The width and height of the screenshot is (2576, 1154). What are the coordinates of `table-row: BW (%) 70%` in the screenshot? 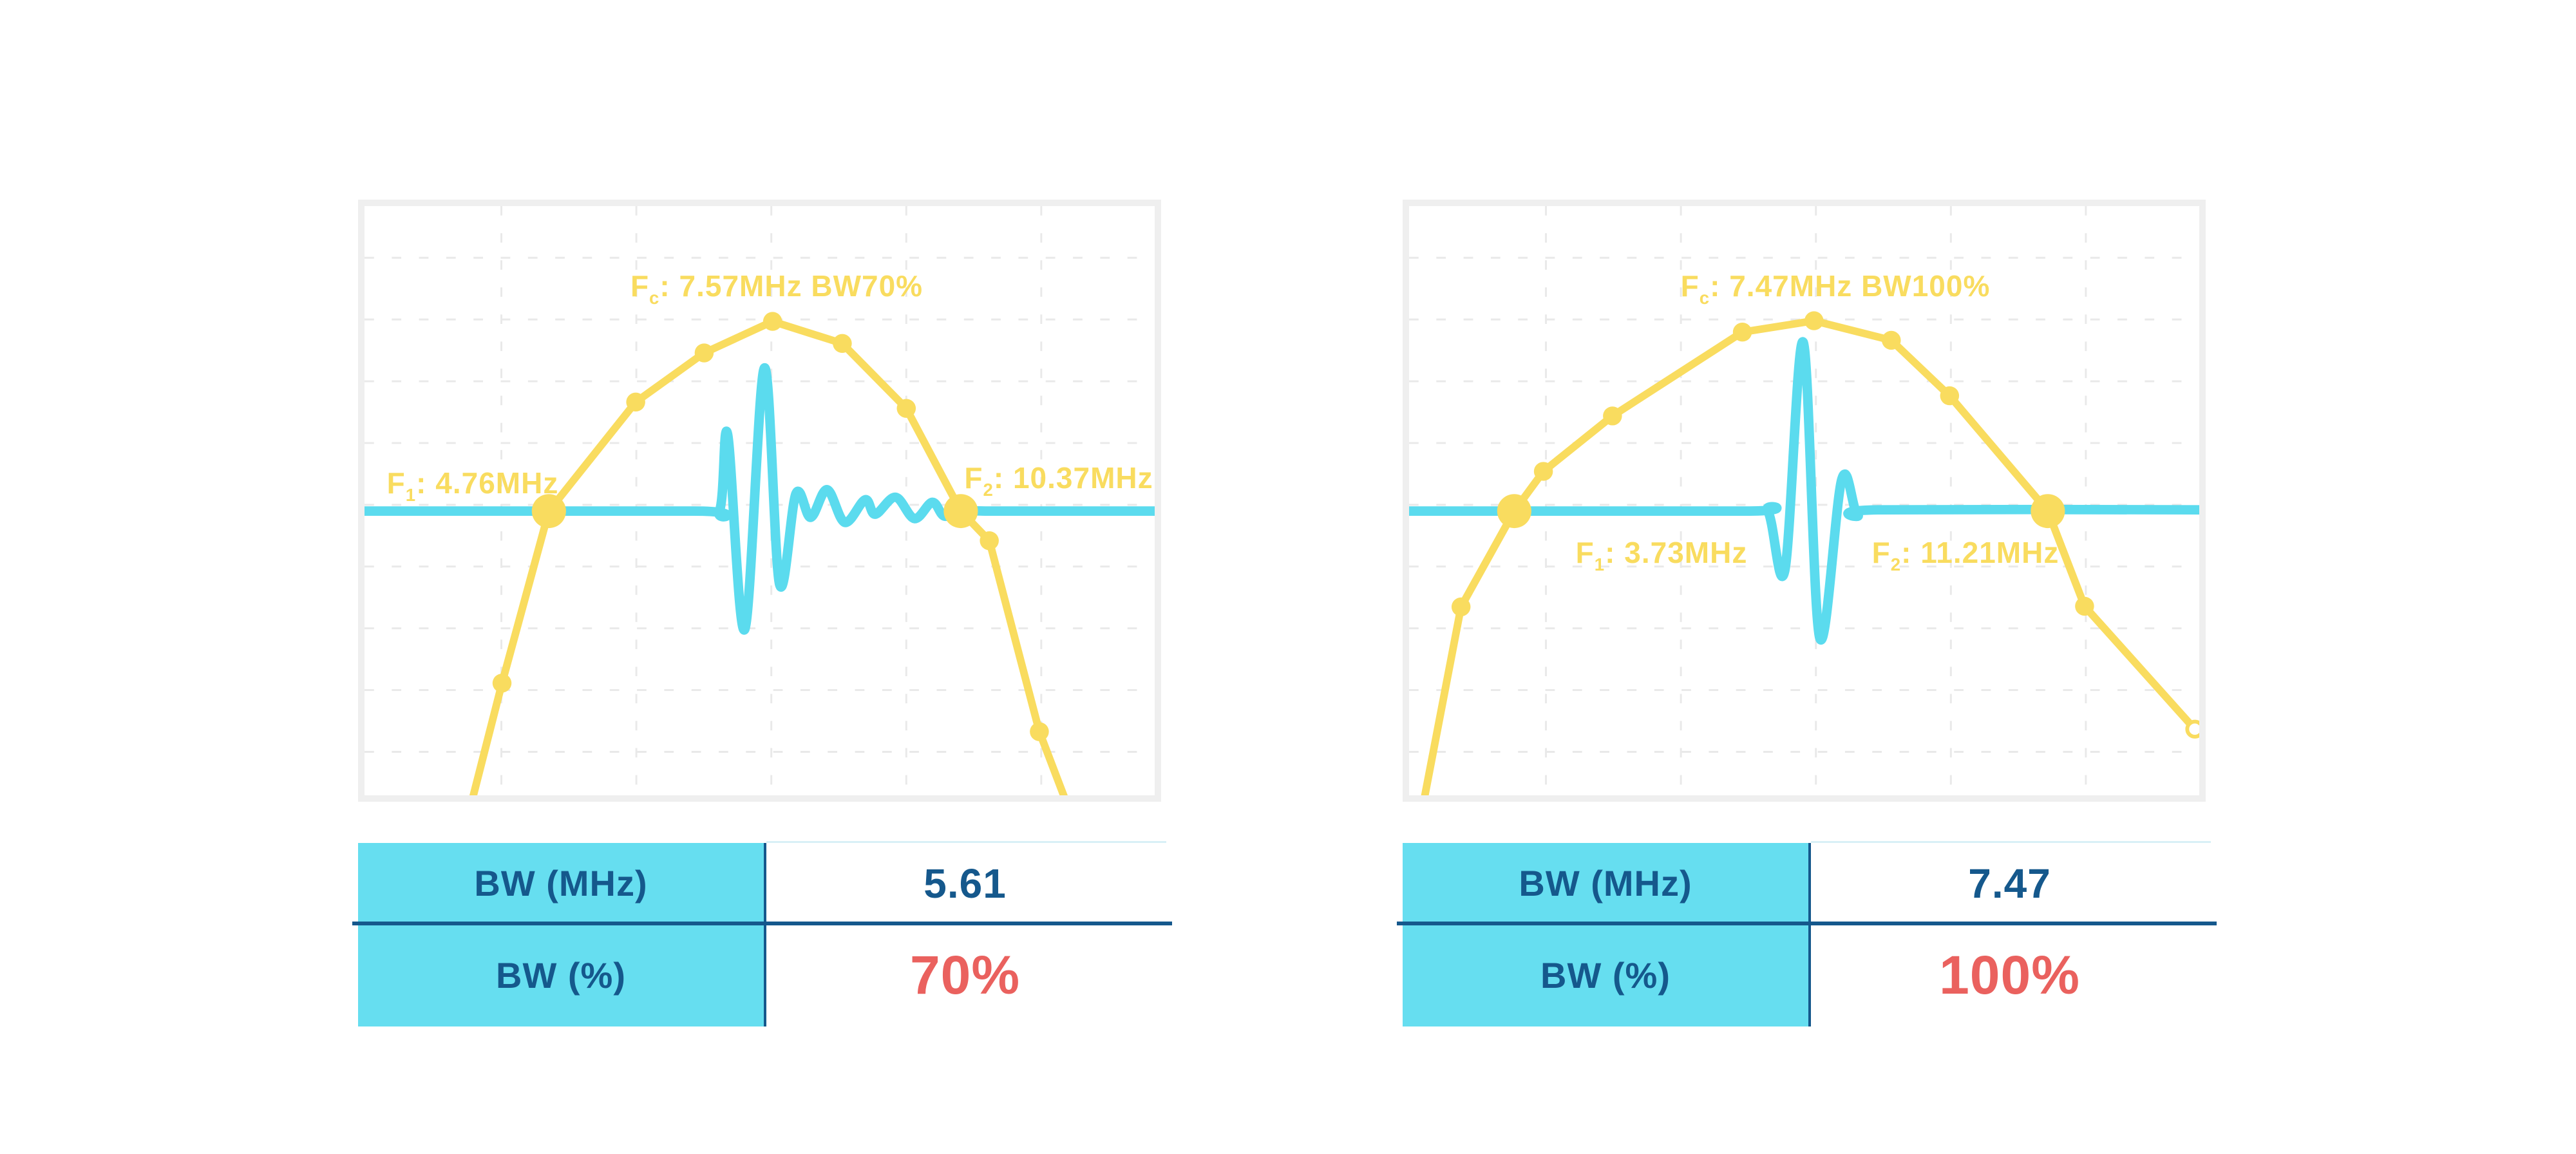 It's located at (762, 974).